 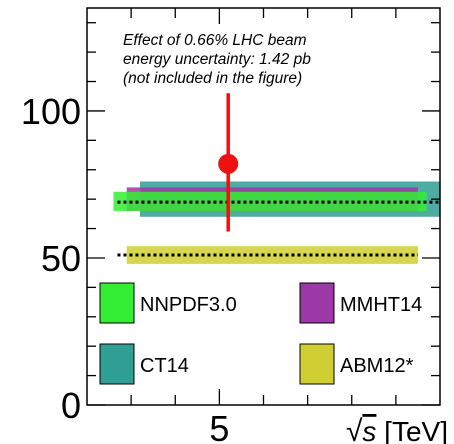 I want to click on bands-layer, so click(x=277, y=222).